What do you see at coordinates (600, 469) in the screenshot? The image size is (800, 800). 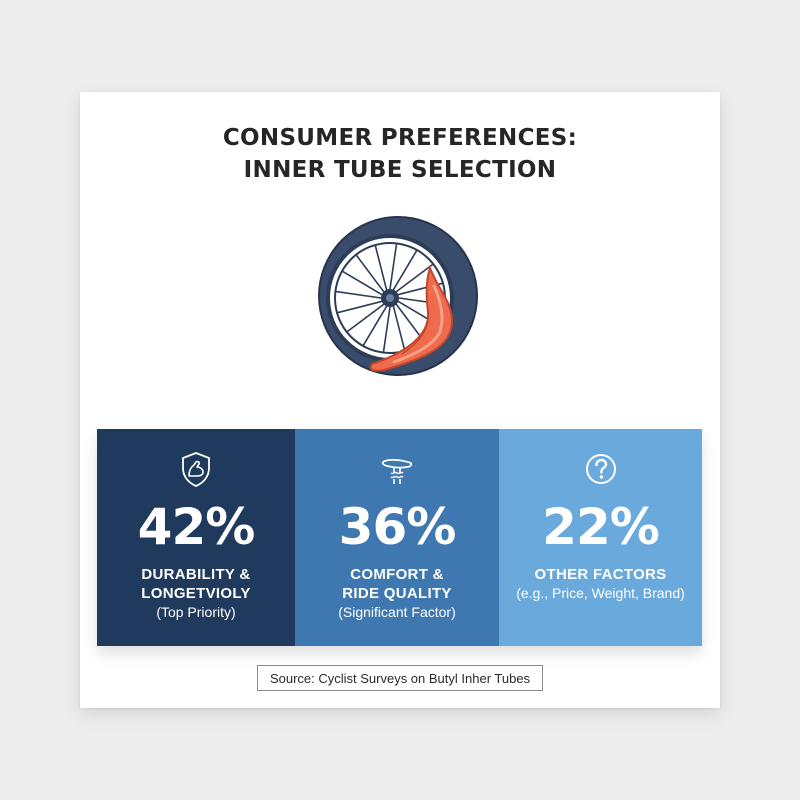 I see `question-mark-icon` at bounding box center [600, 469].